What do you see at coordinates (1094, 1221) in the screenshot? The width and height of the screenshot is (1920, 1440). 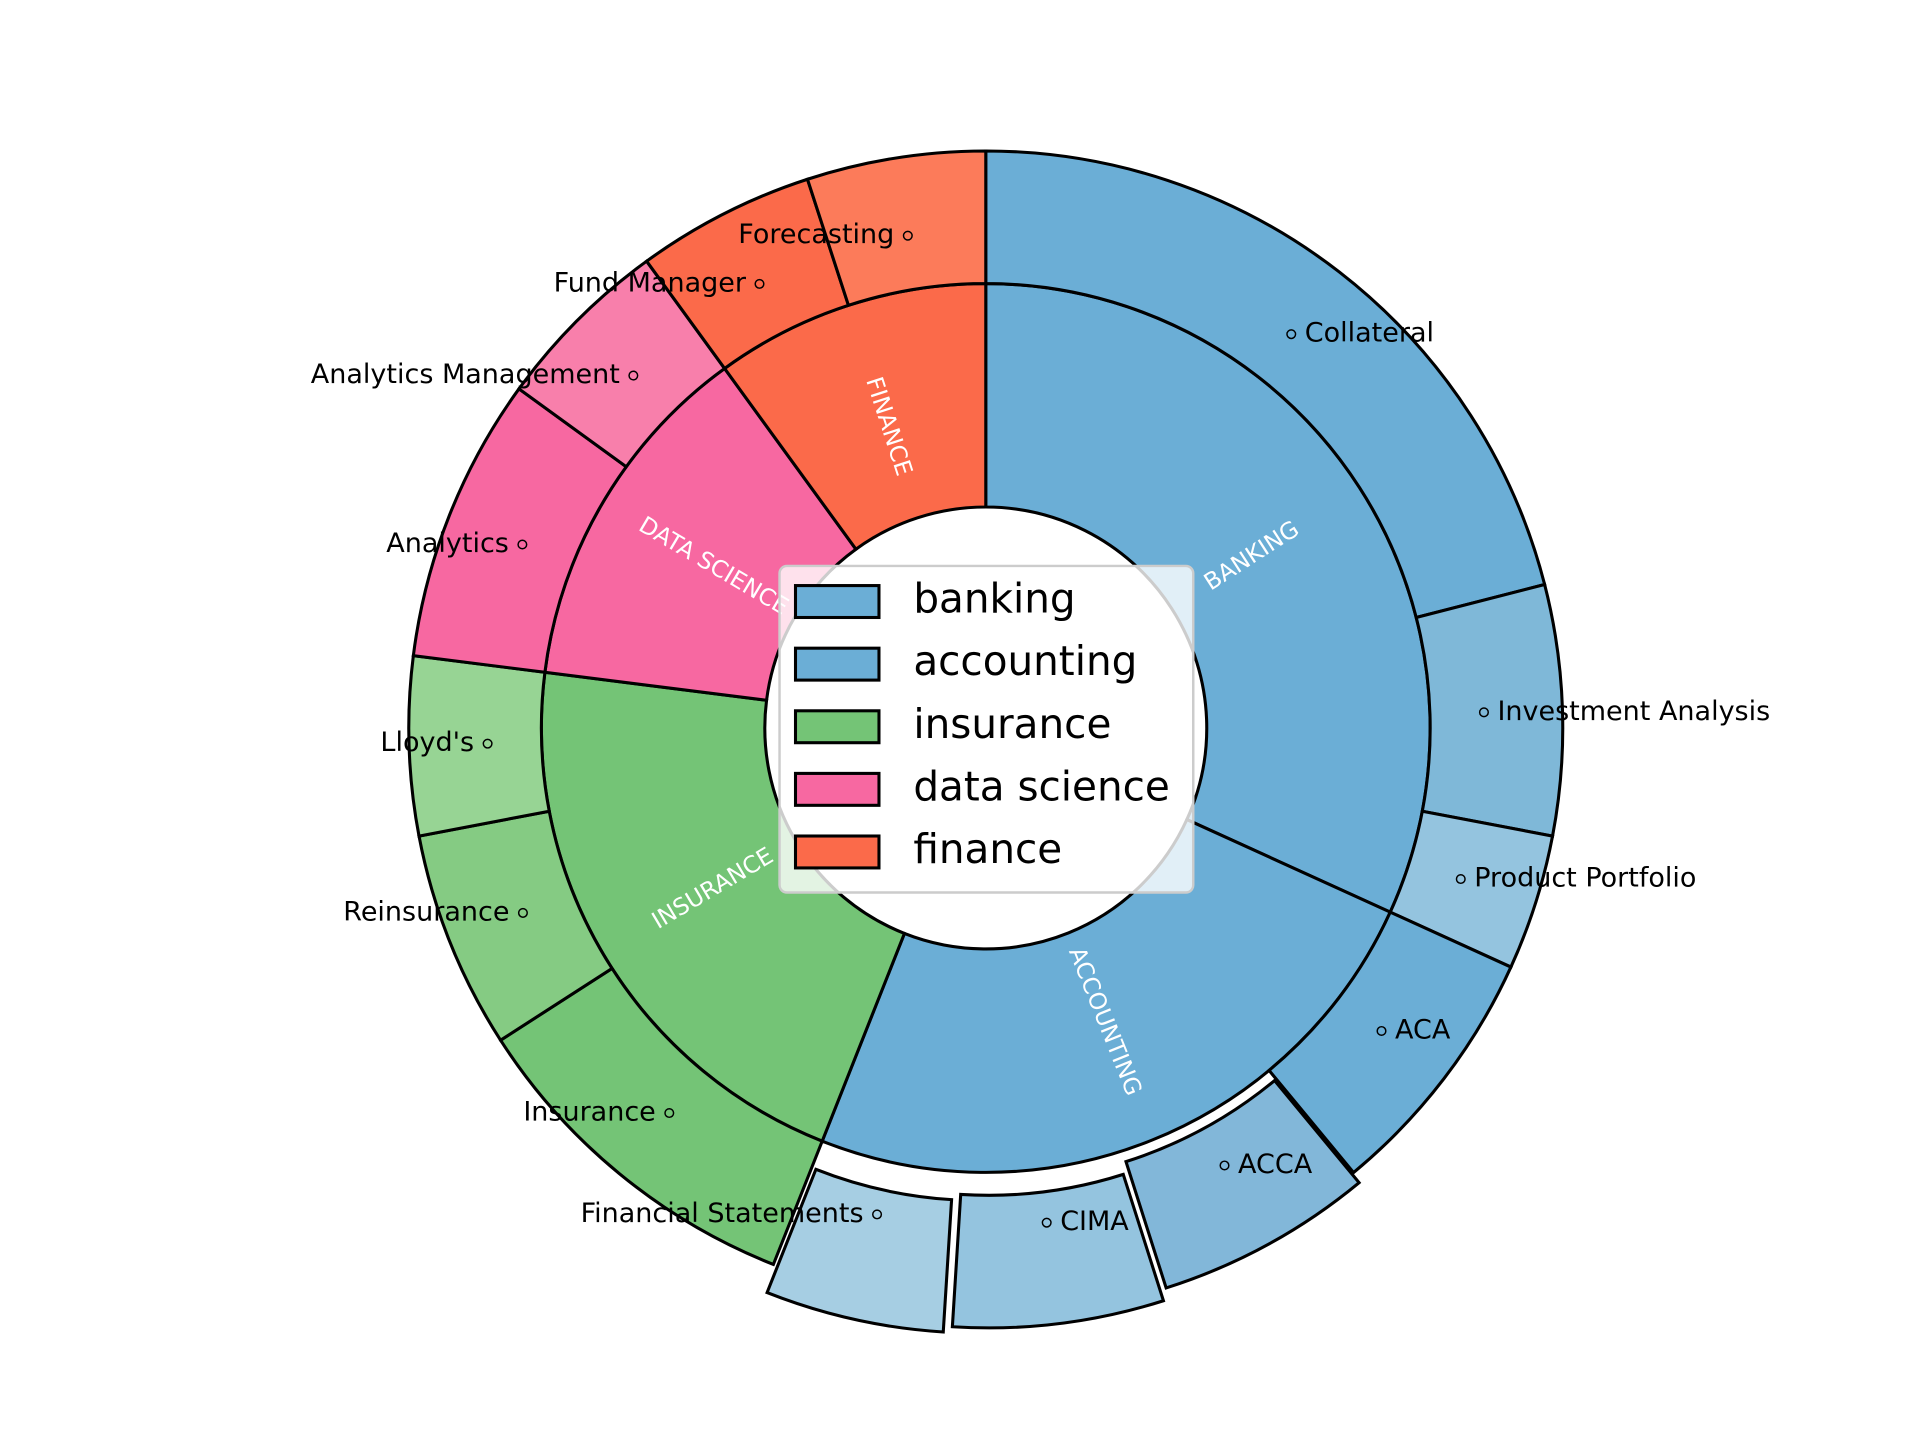 I see `outer-label: CIMA` at bounding box center [1094, 1221].